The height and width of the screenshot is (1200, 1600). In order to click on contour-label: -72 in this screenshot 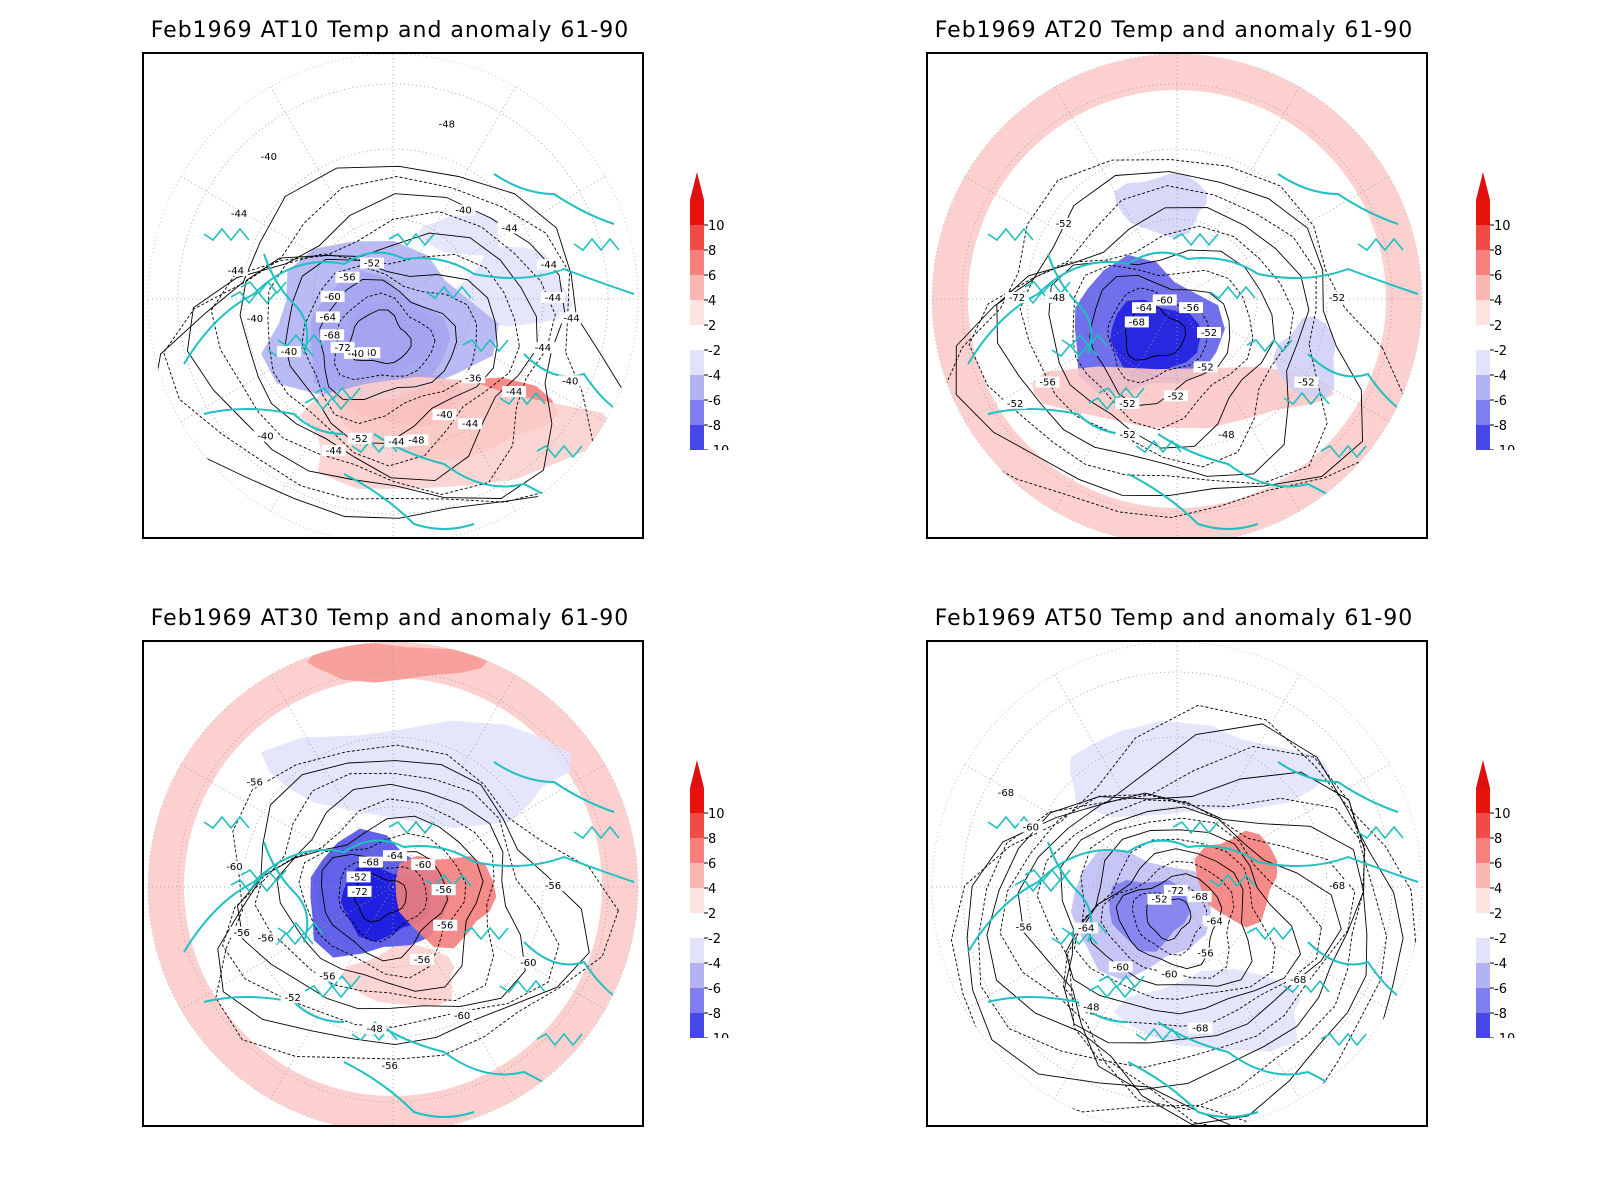, I will do `click(1017, 298)`.